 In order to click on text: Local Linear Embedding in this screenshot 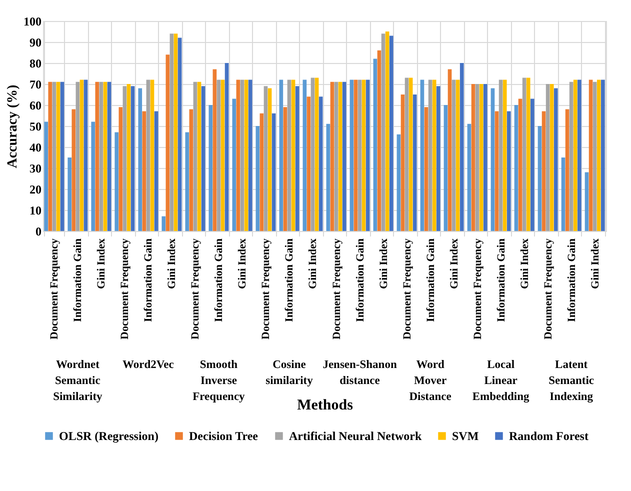, I will do `click(501, 381)`.